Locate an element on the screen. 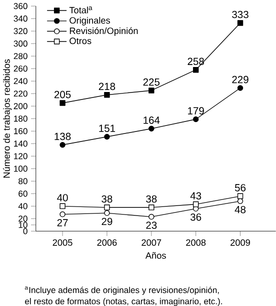  y-tick-label: 10 is located at coordinates (23, 225).